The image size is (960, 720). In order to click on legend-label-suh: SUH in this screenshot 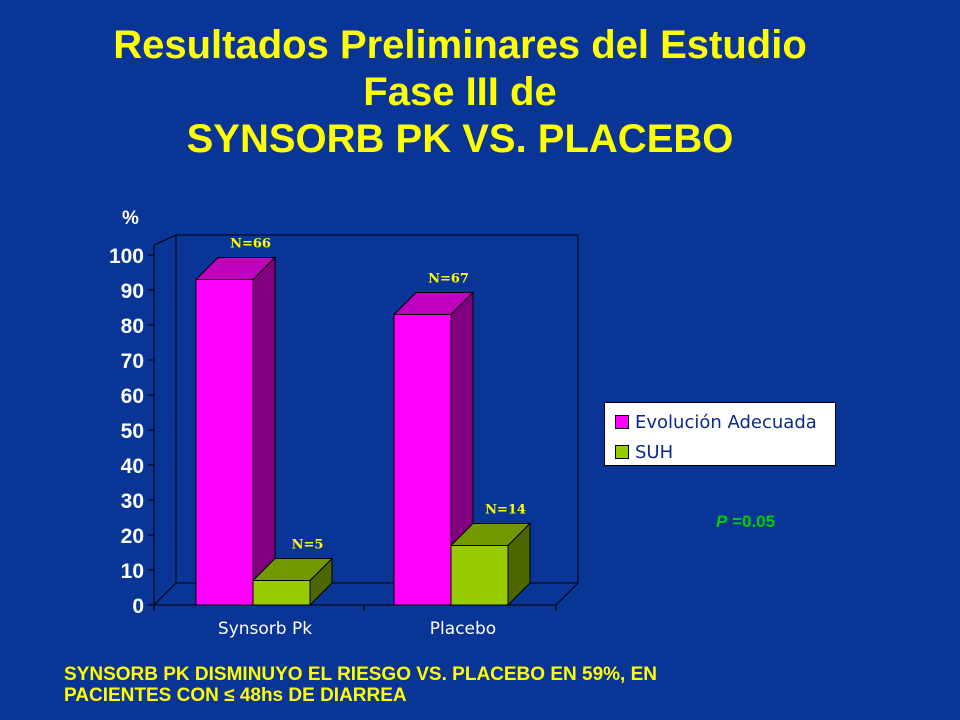, I will do `click(654, 452)`.